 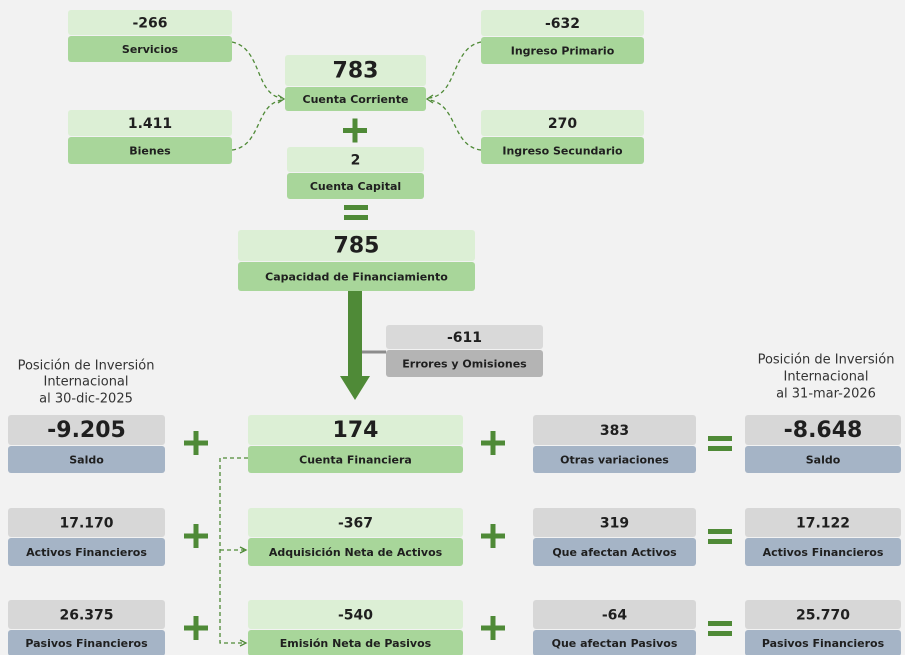 I want to click on header-line: al 31-mar-2026, so click(x=826, y=394).